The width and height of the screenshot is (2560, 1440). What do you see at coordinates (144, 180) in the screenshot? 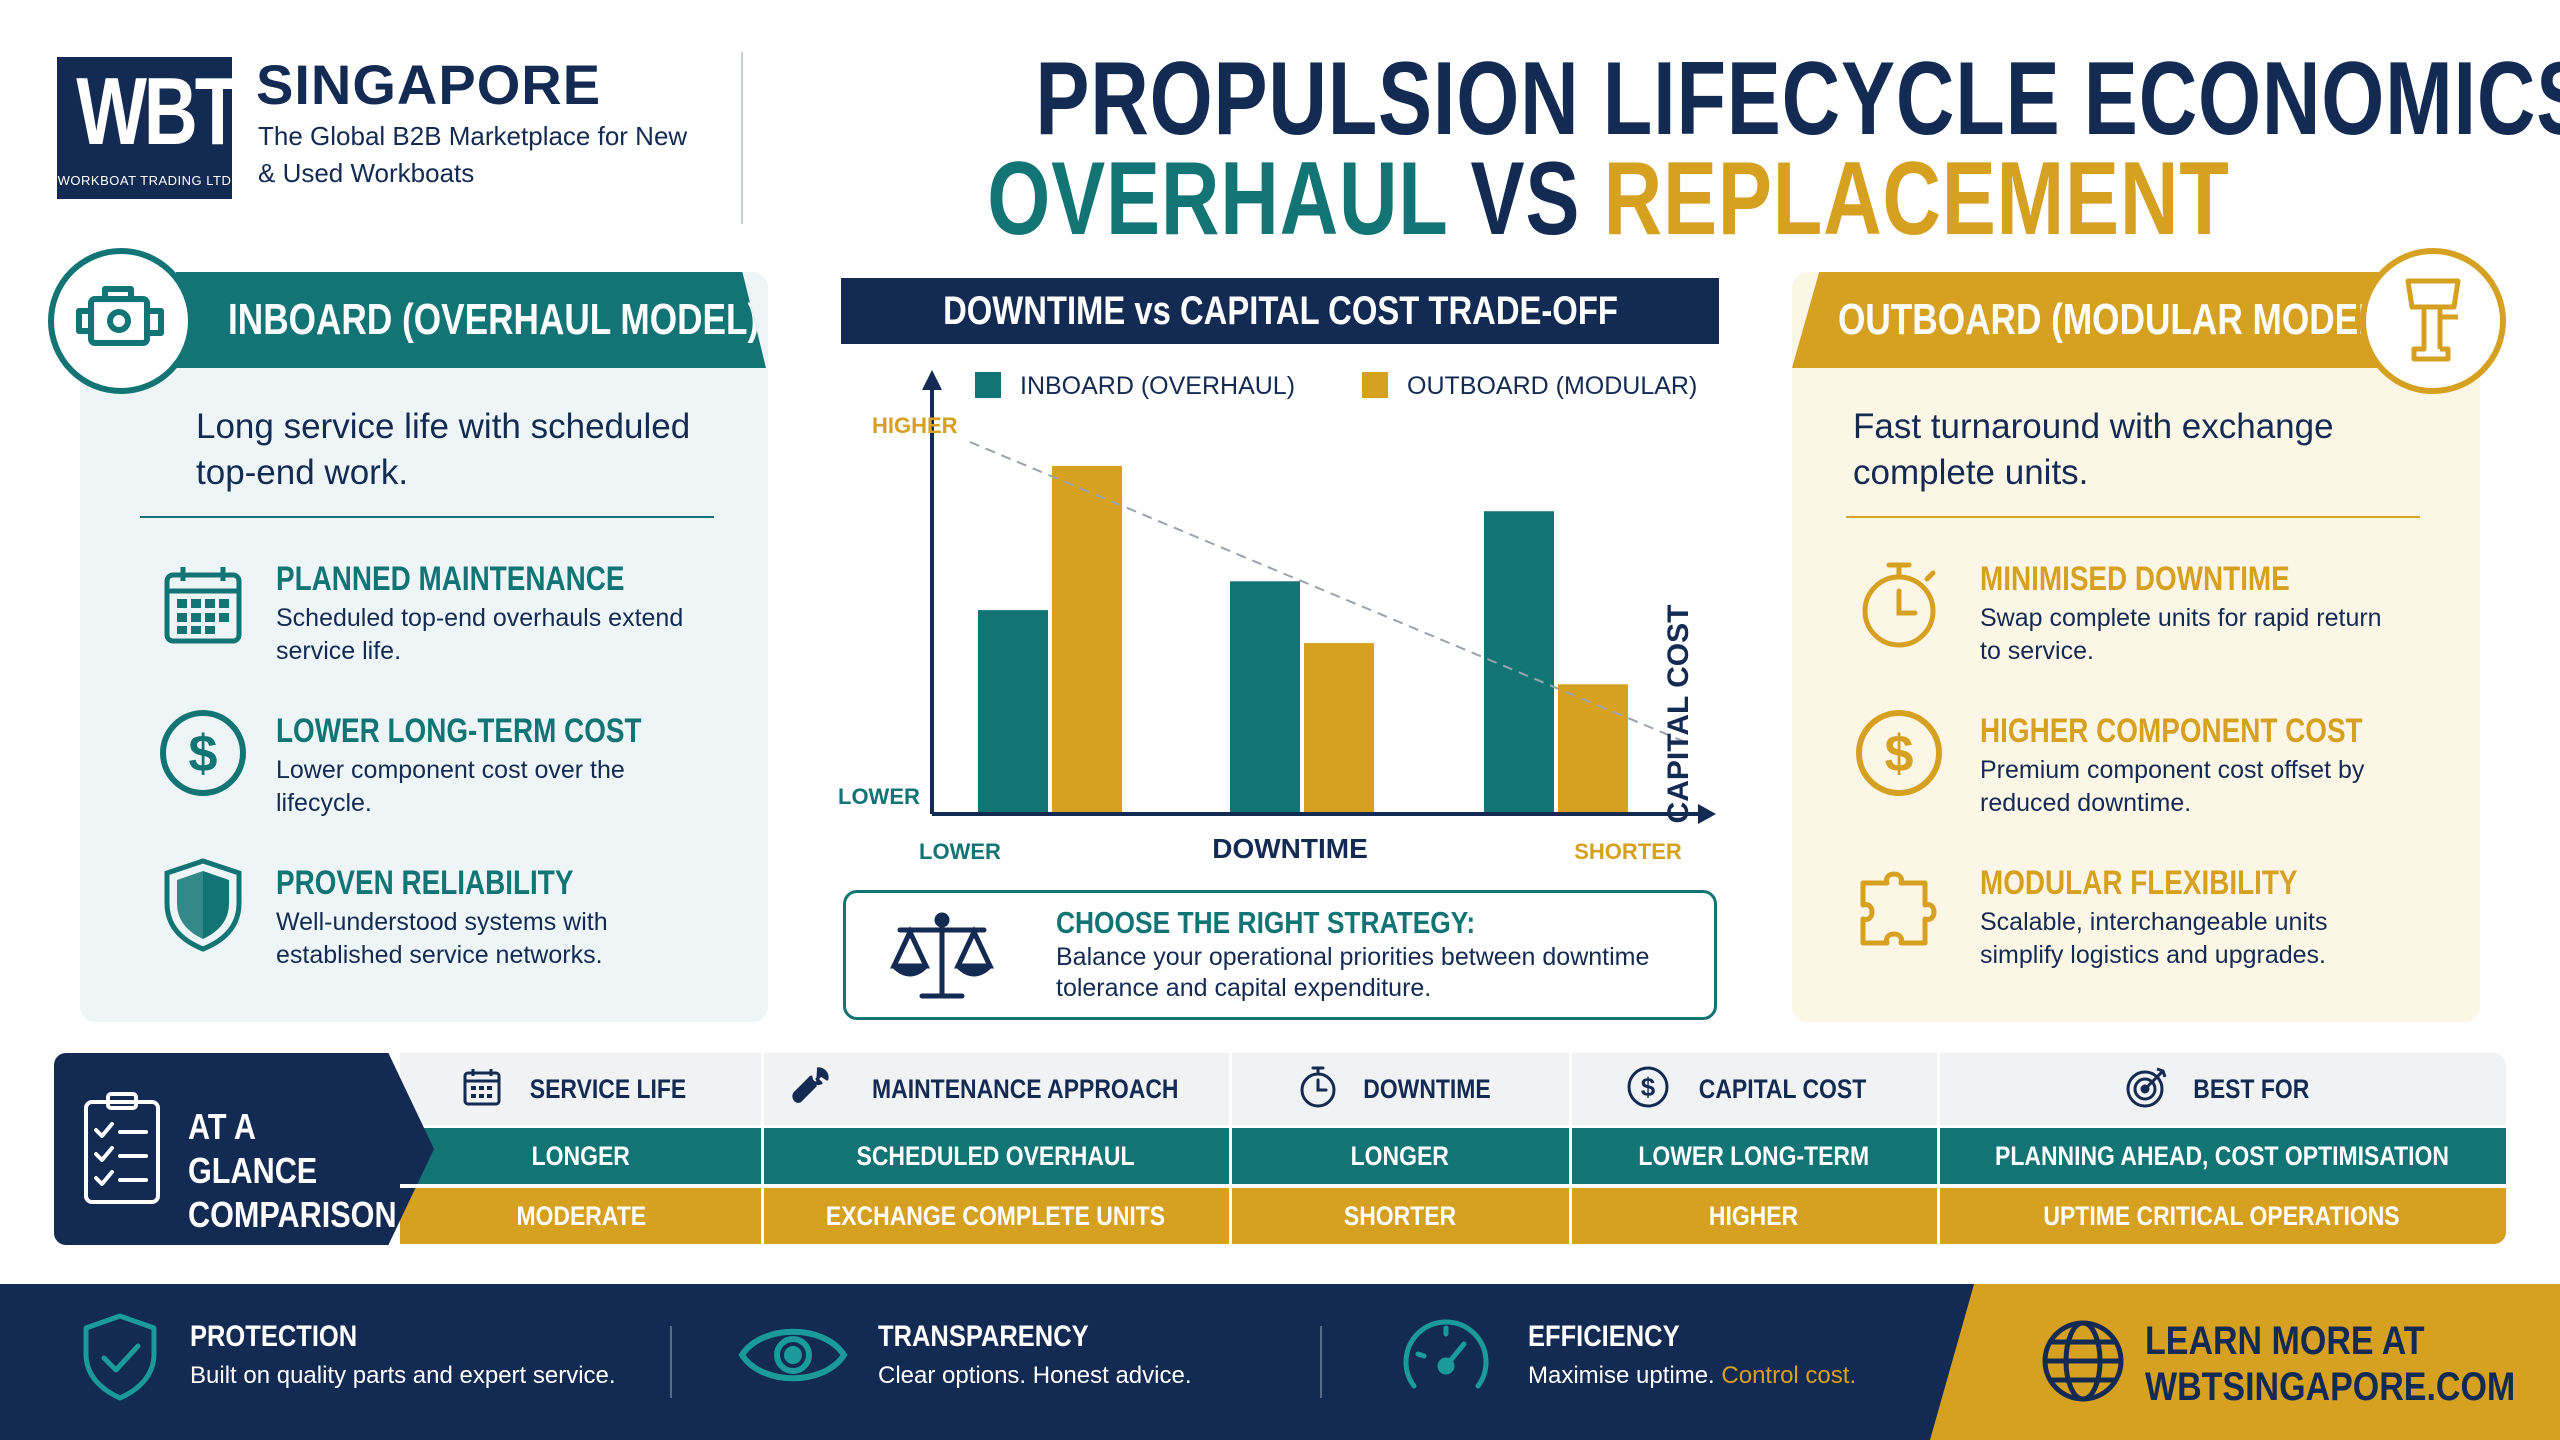
I see `logo-subtext: WORKBOAT TRADING LTD` at bounding box center [144, 180].